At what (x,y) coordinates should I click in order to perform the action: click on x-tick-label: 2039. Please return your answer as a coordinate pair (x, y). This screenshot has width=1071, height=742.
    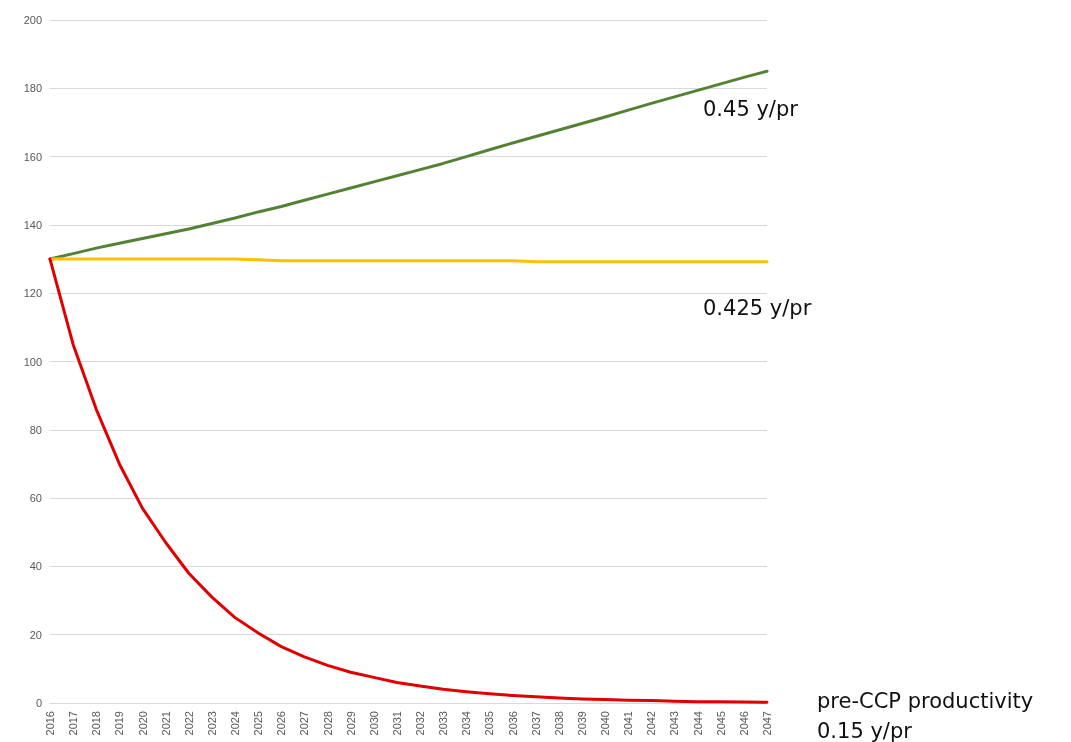
    Looking at the image, I should click on (581, 723).